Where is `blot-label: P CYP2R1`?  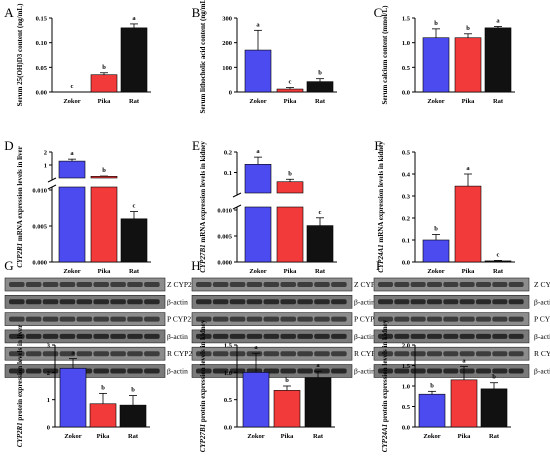
blot-label: P CYP2R1 is located at coordinates (183, 319).